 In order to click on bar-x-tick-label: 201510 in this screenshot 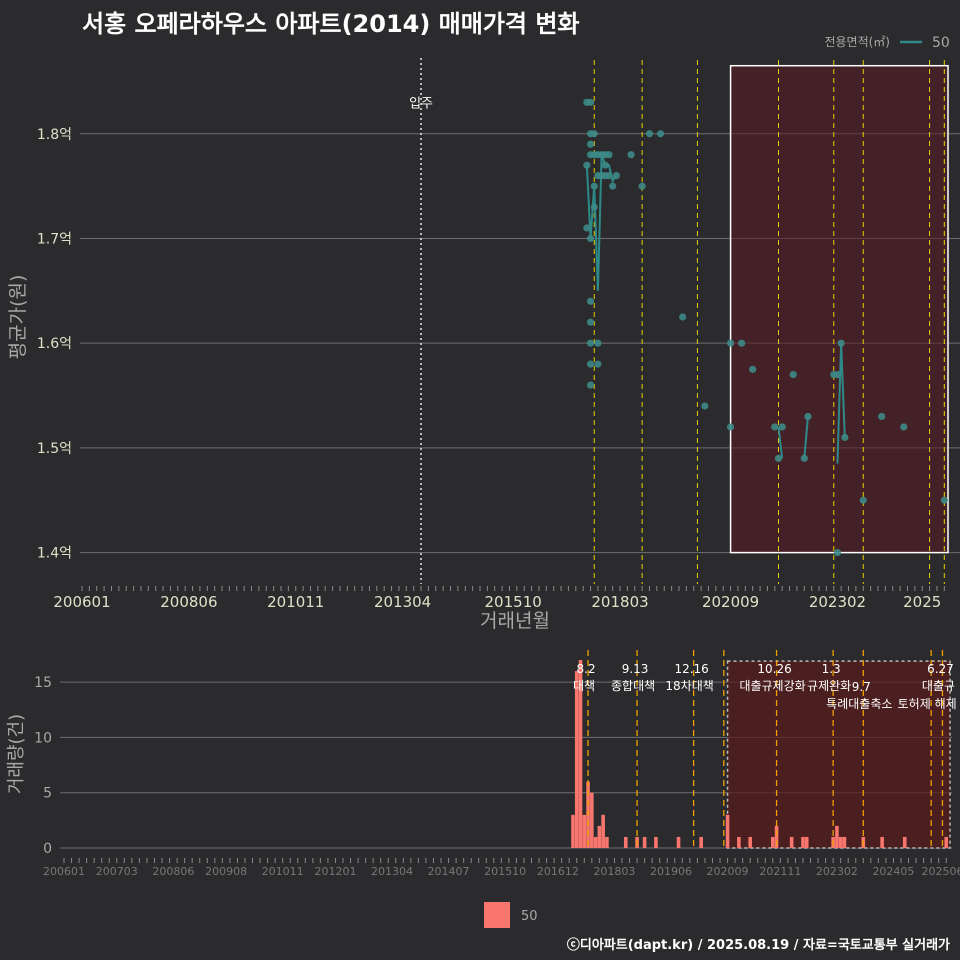, I will do `click(505, 871)`.